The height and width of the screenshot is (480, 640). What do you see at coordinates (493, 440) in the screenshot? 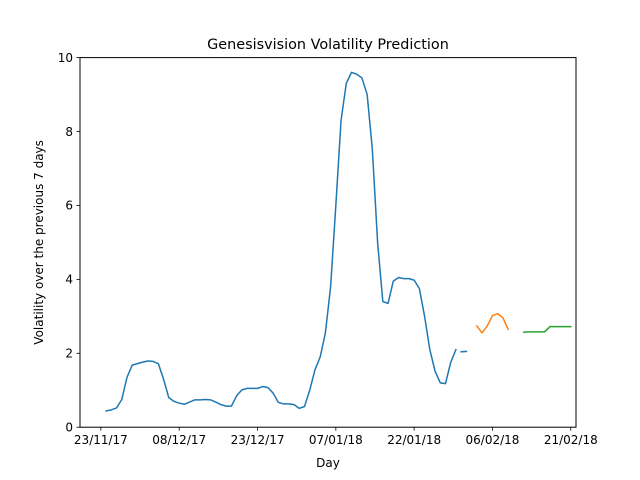
I see `x-tick-label: 06/02/18` at bounding box center [493, 440].